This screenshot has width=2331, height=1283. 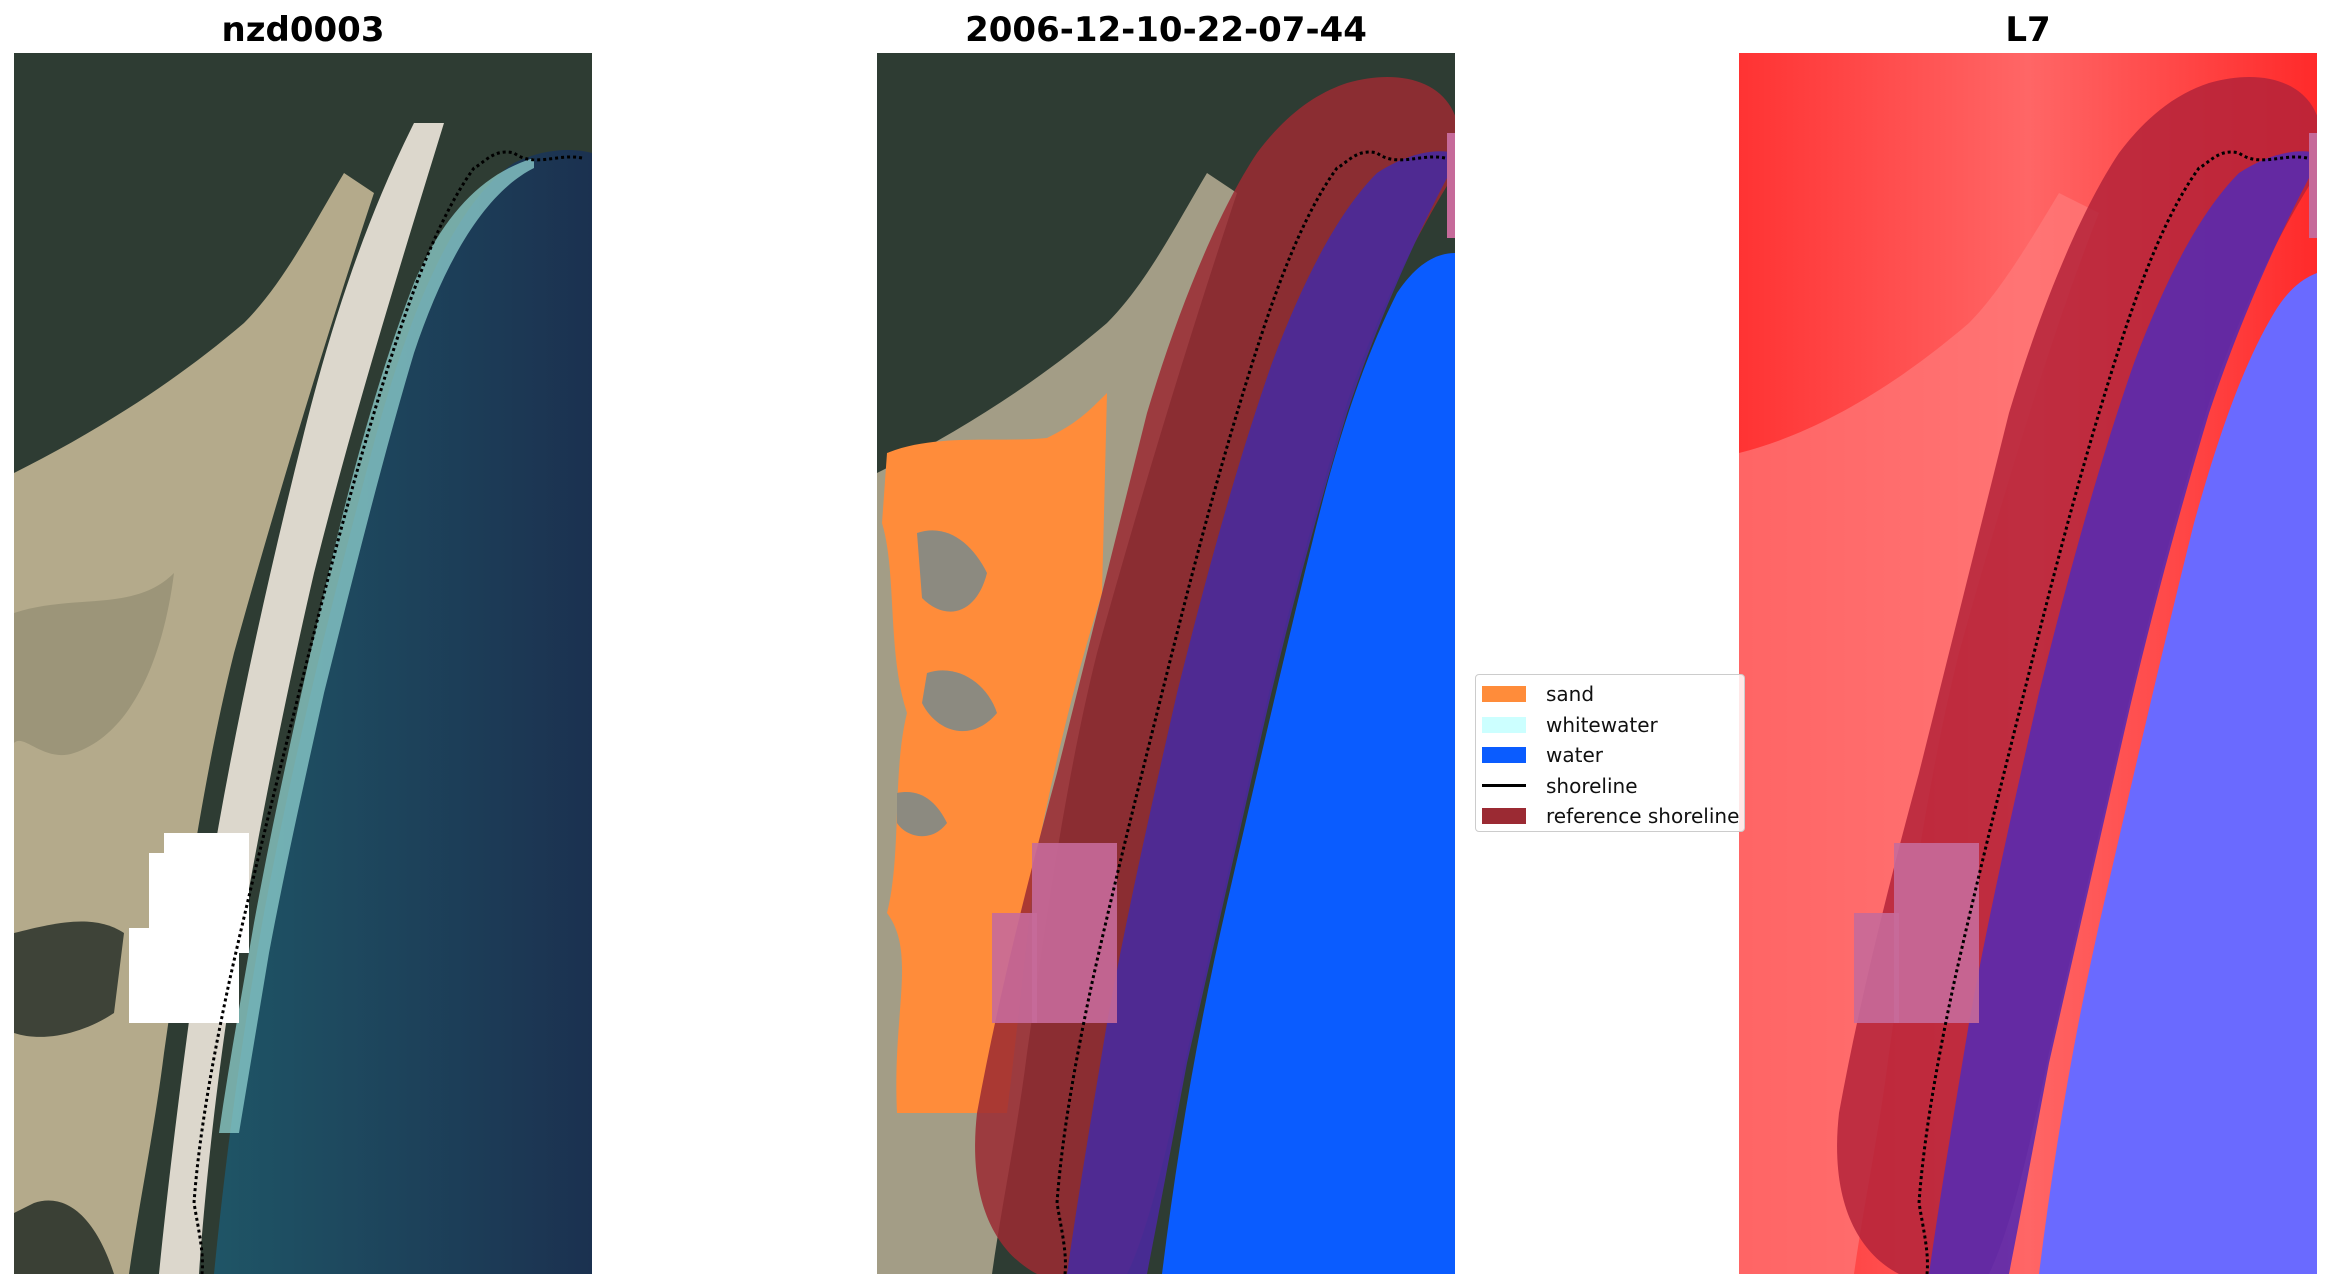 I want to click on legend-label-whitewater: whitewater, so click(x=1602, y=724).